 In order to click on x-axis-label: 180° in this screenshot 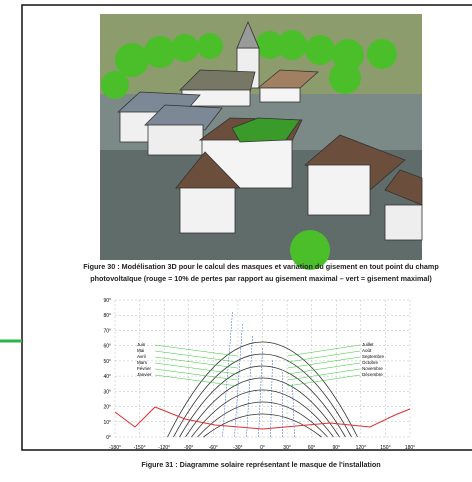, I will do `click(410, 448)`.